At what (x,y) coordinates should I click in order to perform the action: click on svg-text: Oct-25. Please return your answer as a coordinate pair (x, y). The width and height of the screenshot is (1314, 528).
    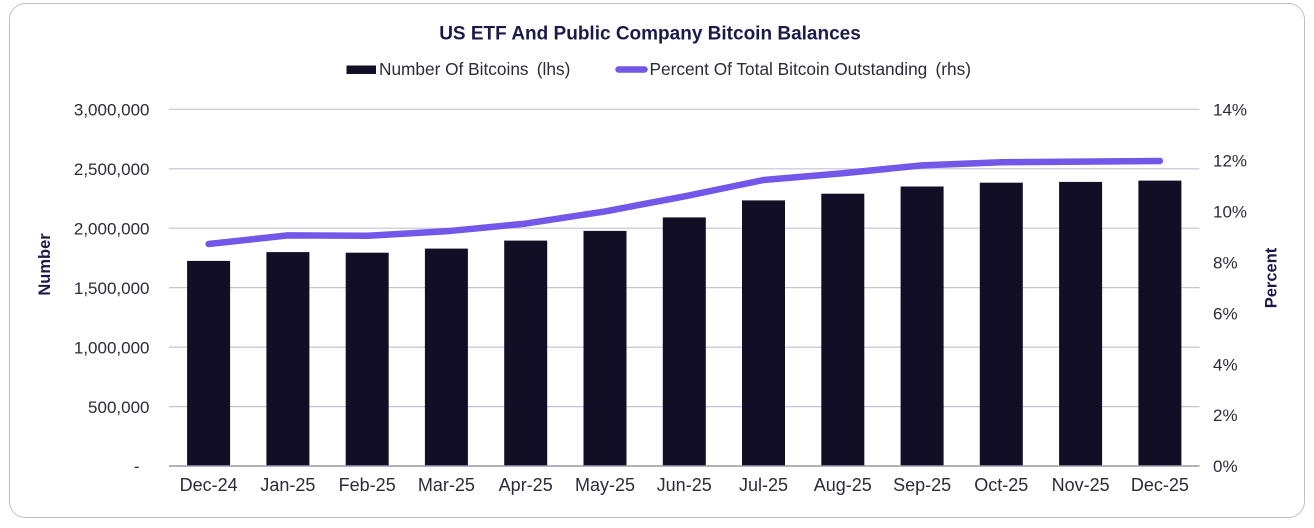
    Looking at the image, I should click on (1001, 485).